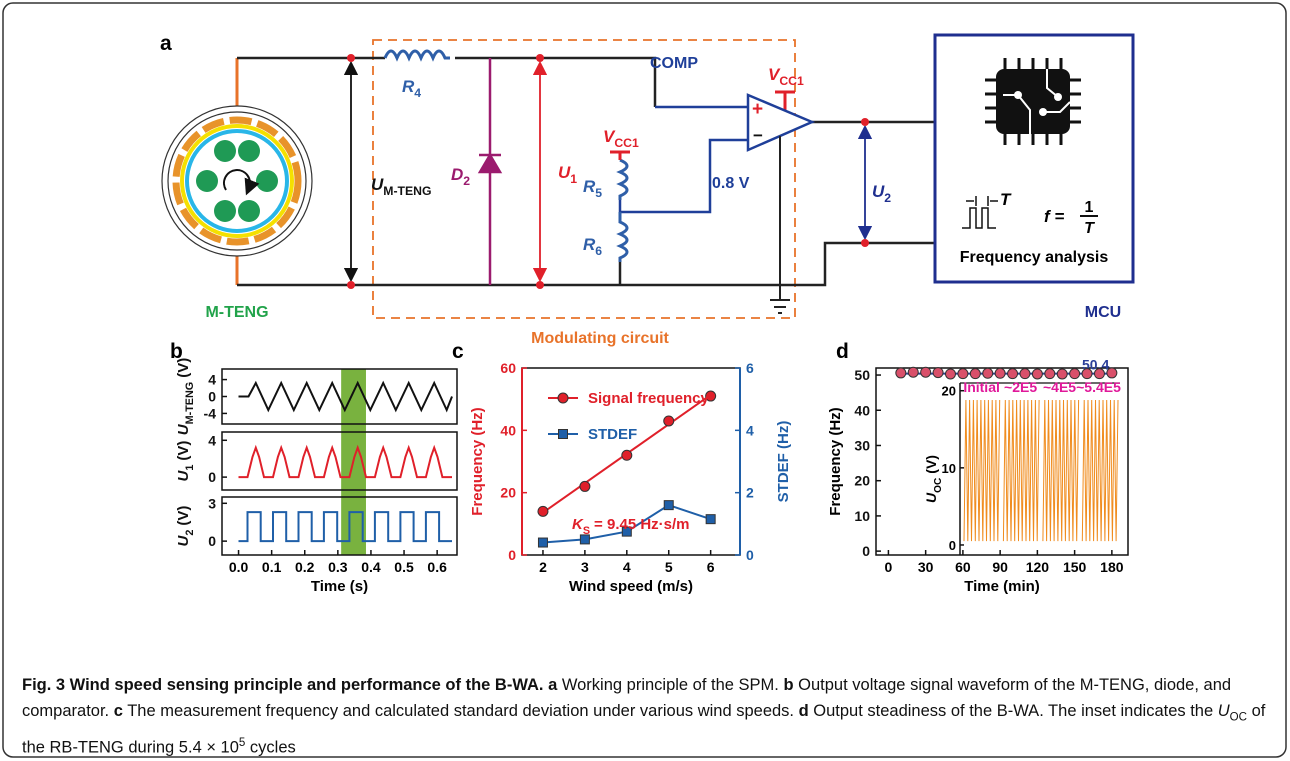 The image size is (1290, 761). What do you see at coordinates (183, 368) in the screenshot?
I see `y-axis-label-rest: (V)` at bounding box center [183, 368].